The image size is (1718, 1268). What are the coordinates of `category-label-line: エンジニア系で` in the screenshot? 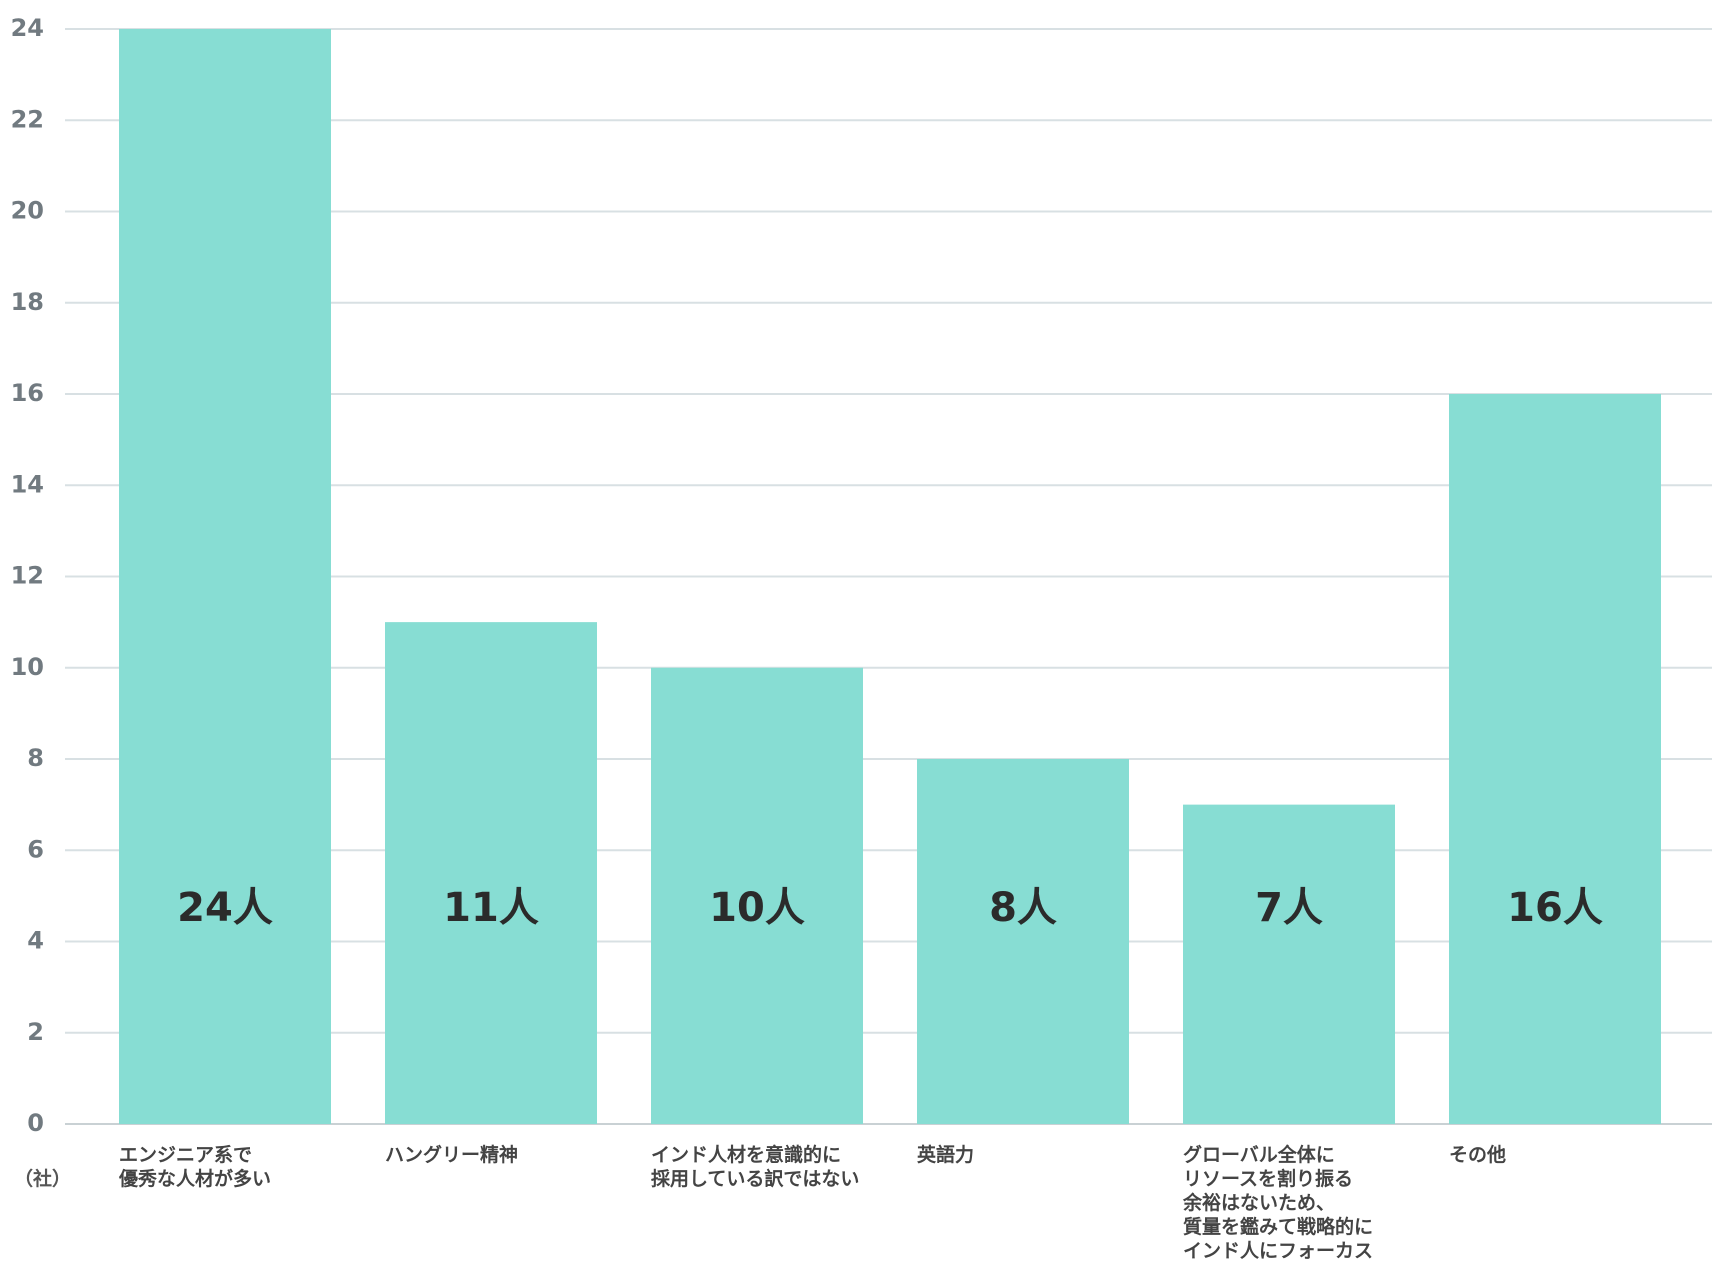 It's located at (185, 1155).